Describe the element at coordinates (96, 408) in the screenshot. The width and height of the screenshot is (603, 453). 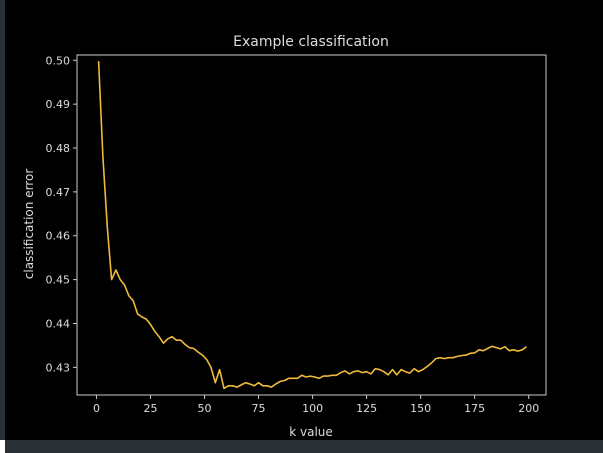
I see `x-tick-label: 0` at that location.